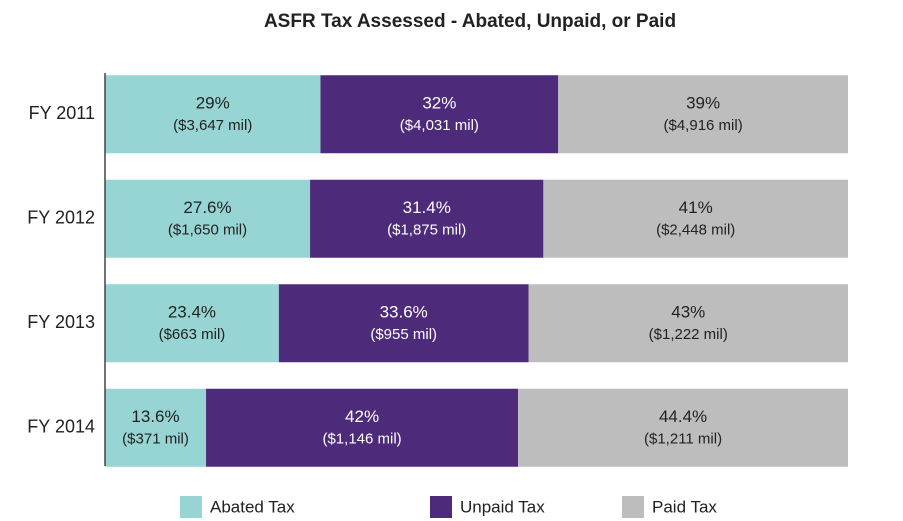 The image size is (903, 521). I want to click on y-tick-label: FY 2014, so click(61, 427).